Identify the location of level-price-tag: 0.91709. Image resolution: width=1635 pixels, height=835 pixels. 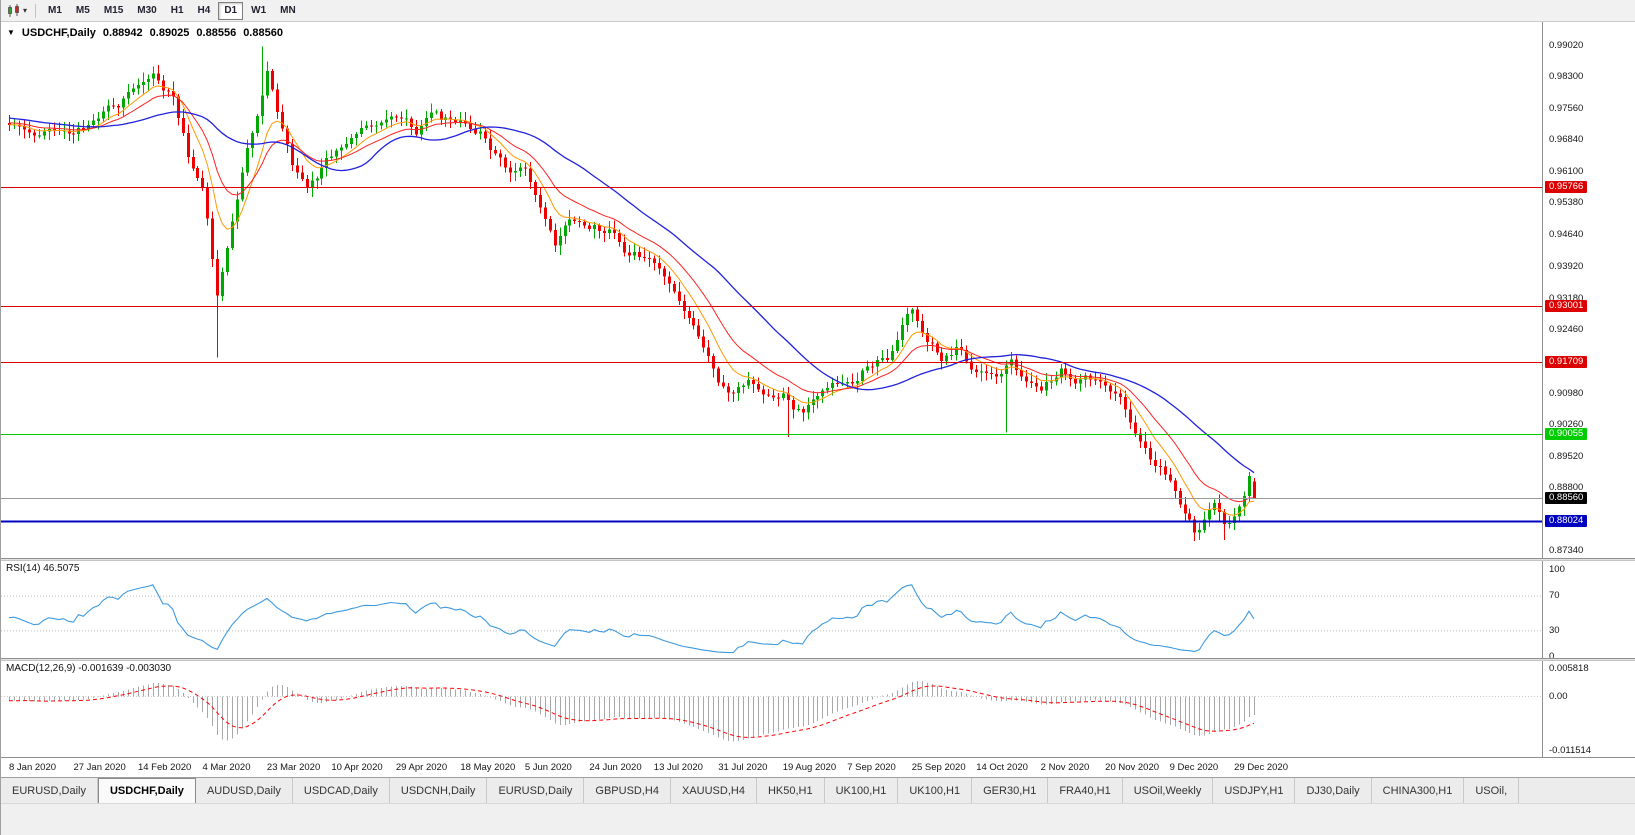
(1566, 362).